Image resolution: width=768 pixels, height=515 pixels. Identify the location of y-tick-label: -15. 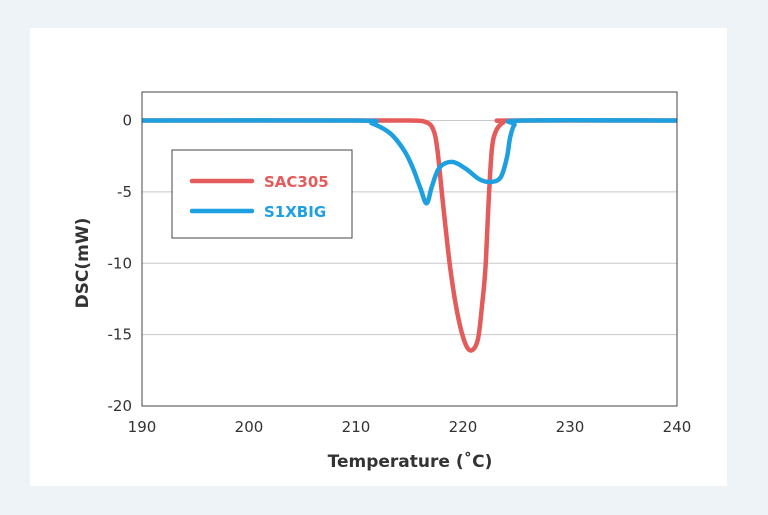
(120, 335).